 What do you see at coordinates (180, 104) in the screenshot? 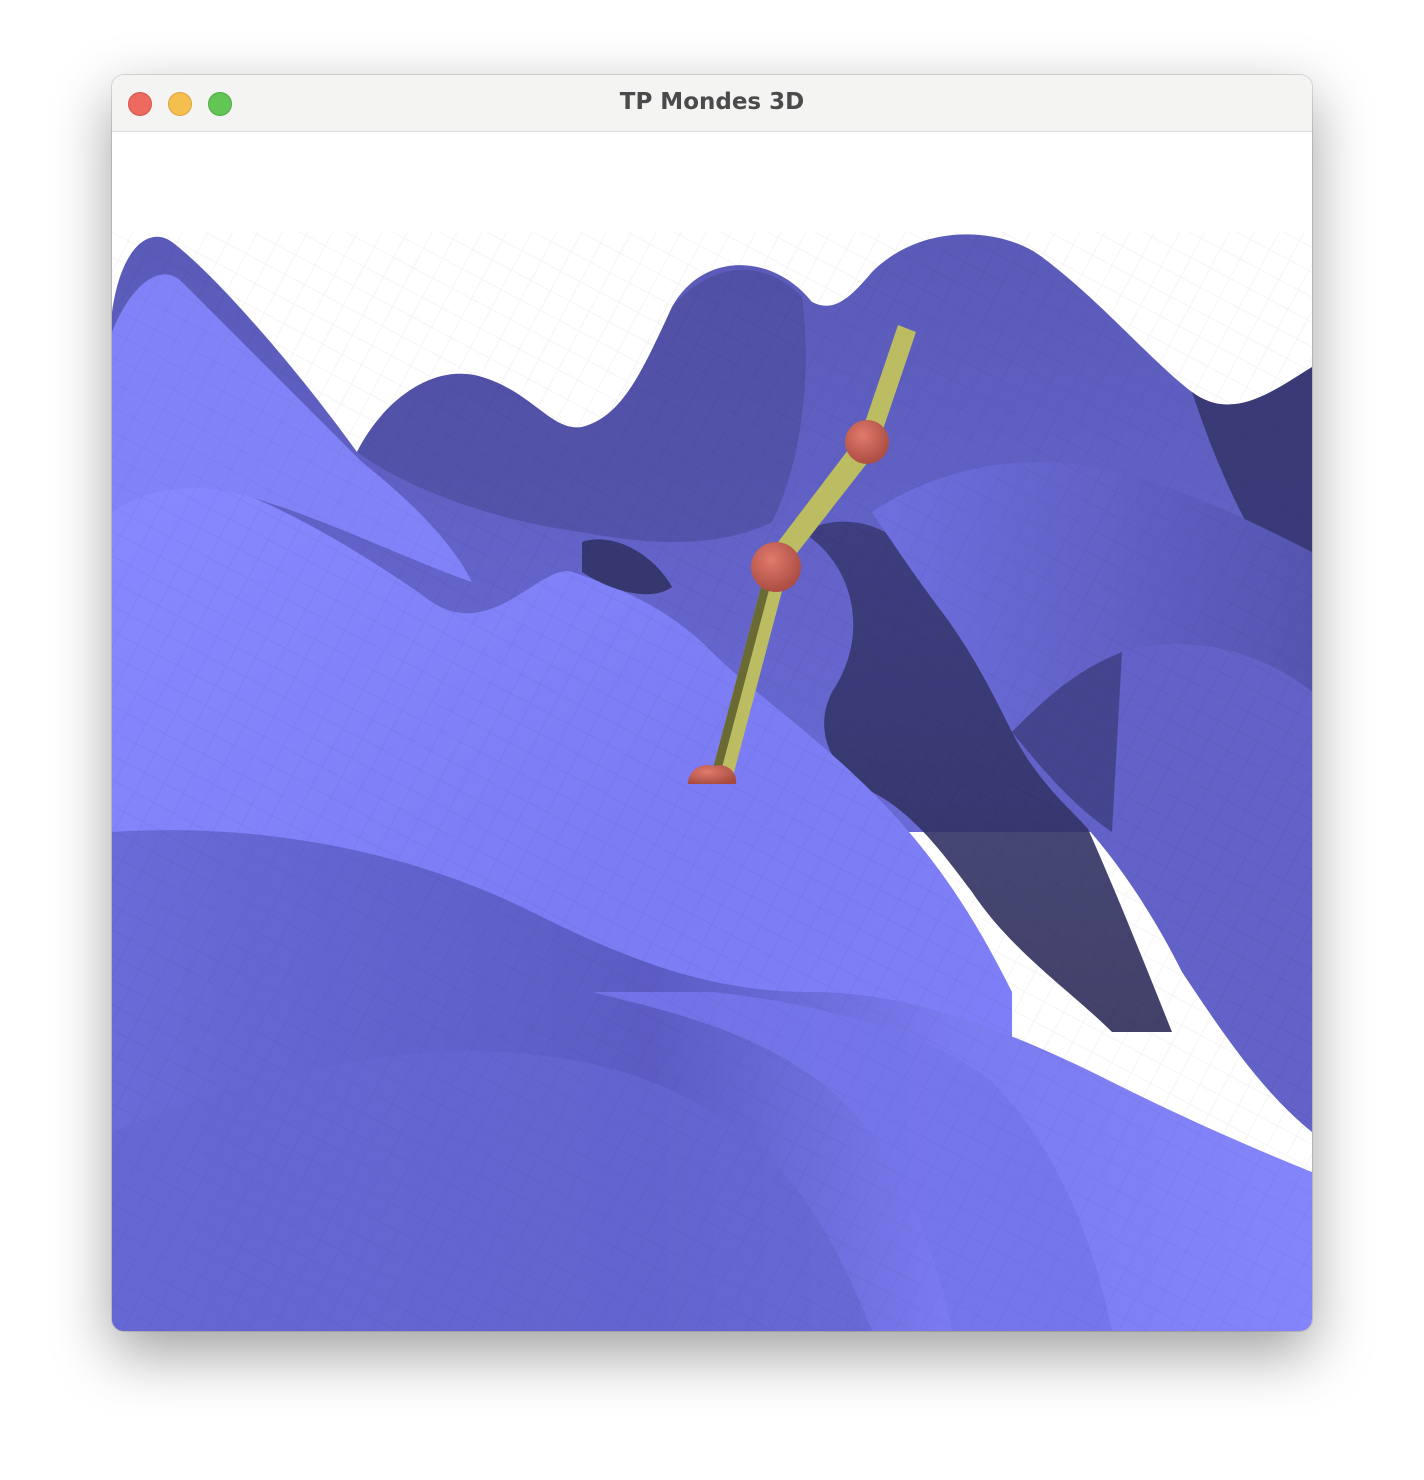
I see `minimize-icon` at bounding box center [180, 104].